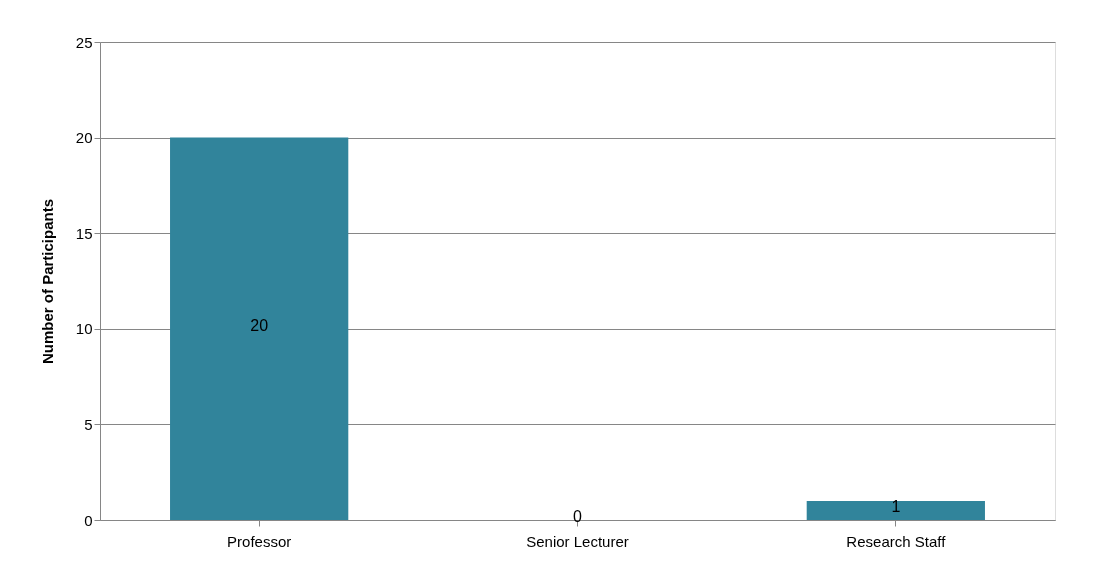  What do you see at coordinates (578, 516) in the screenshot?
I see `data-label: 0` at bounding box center [578, 516].